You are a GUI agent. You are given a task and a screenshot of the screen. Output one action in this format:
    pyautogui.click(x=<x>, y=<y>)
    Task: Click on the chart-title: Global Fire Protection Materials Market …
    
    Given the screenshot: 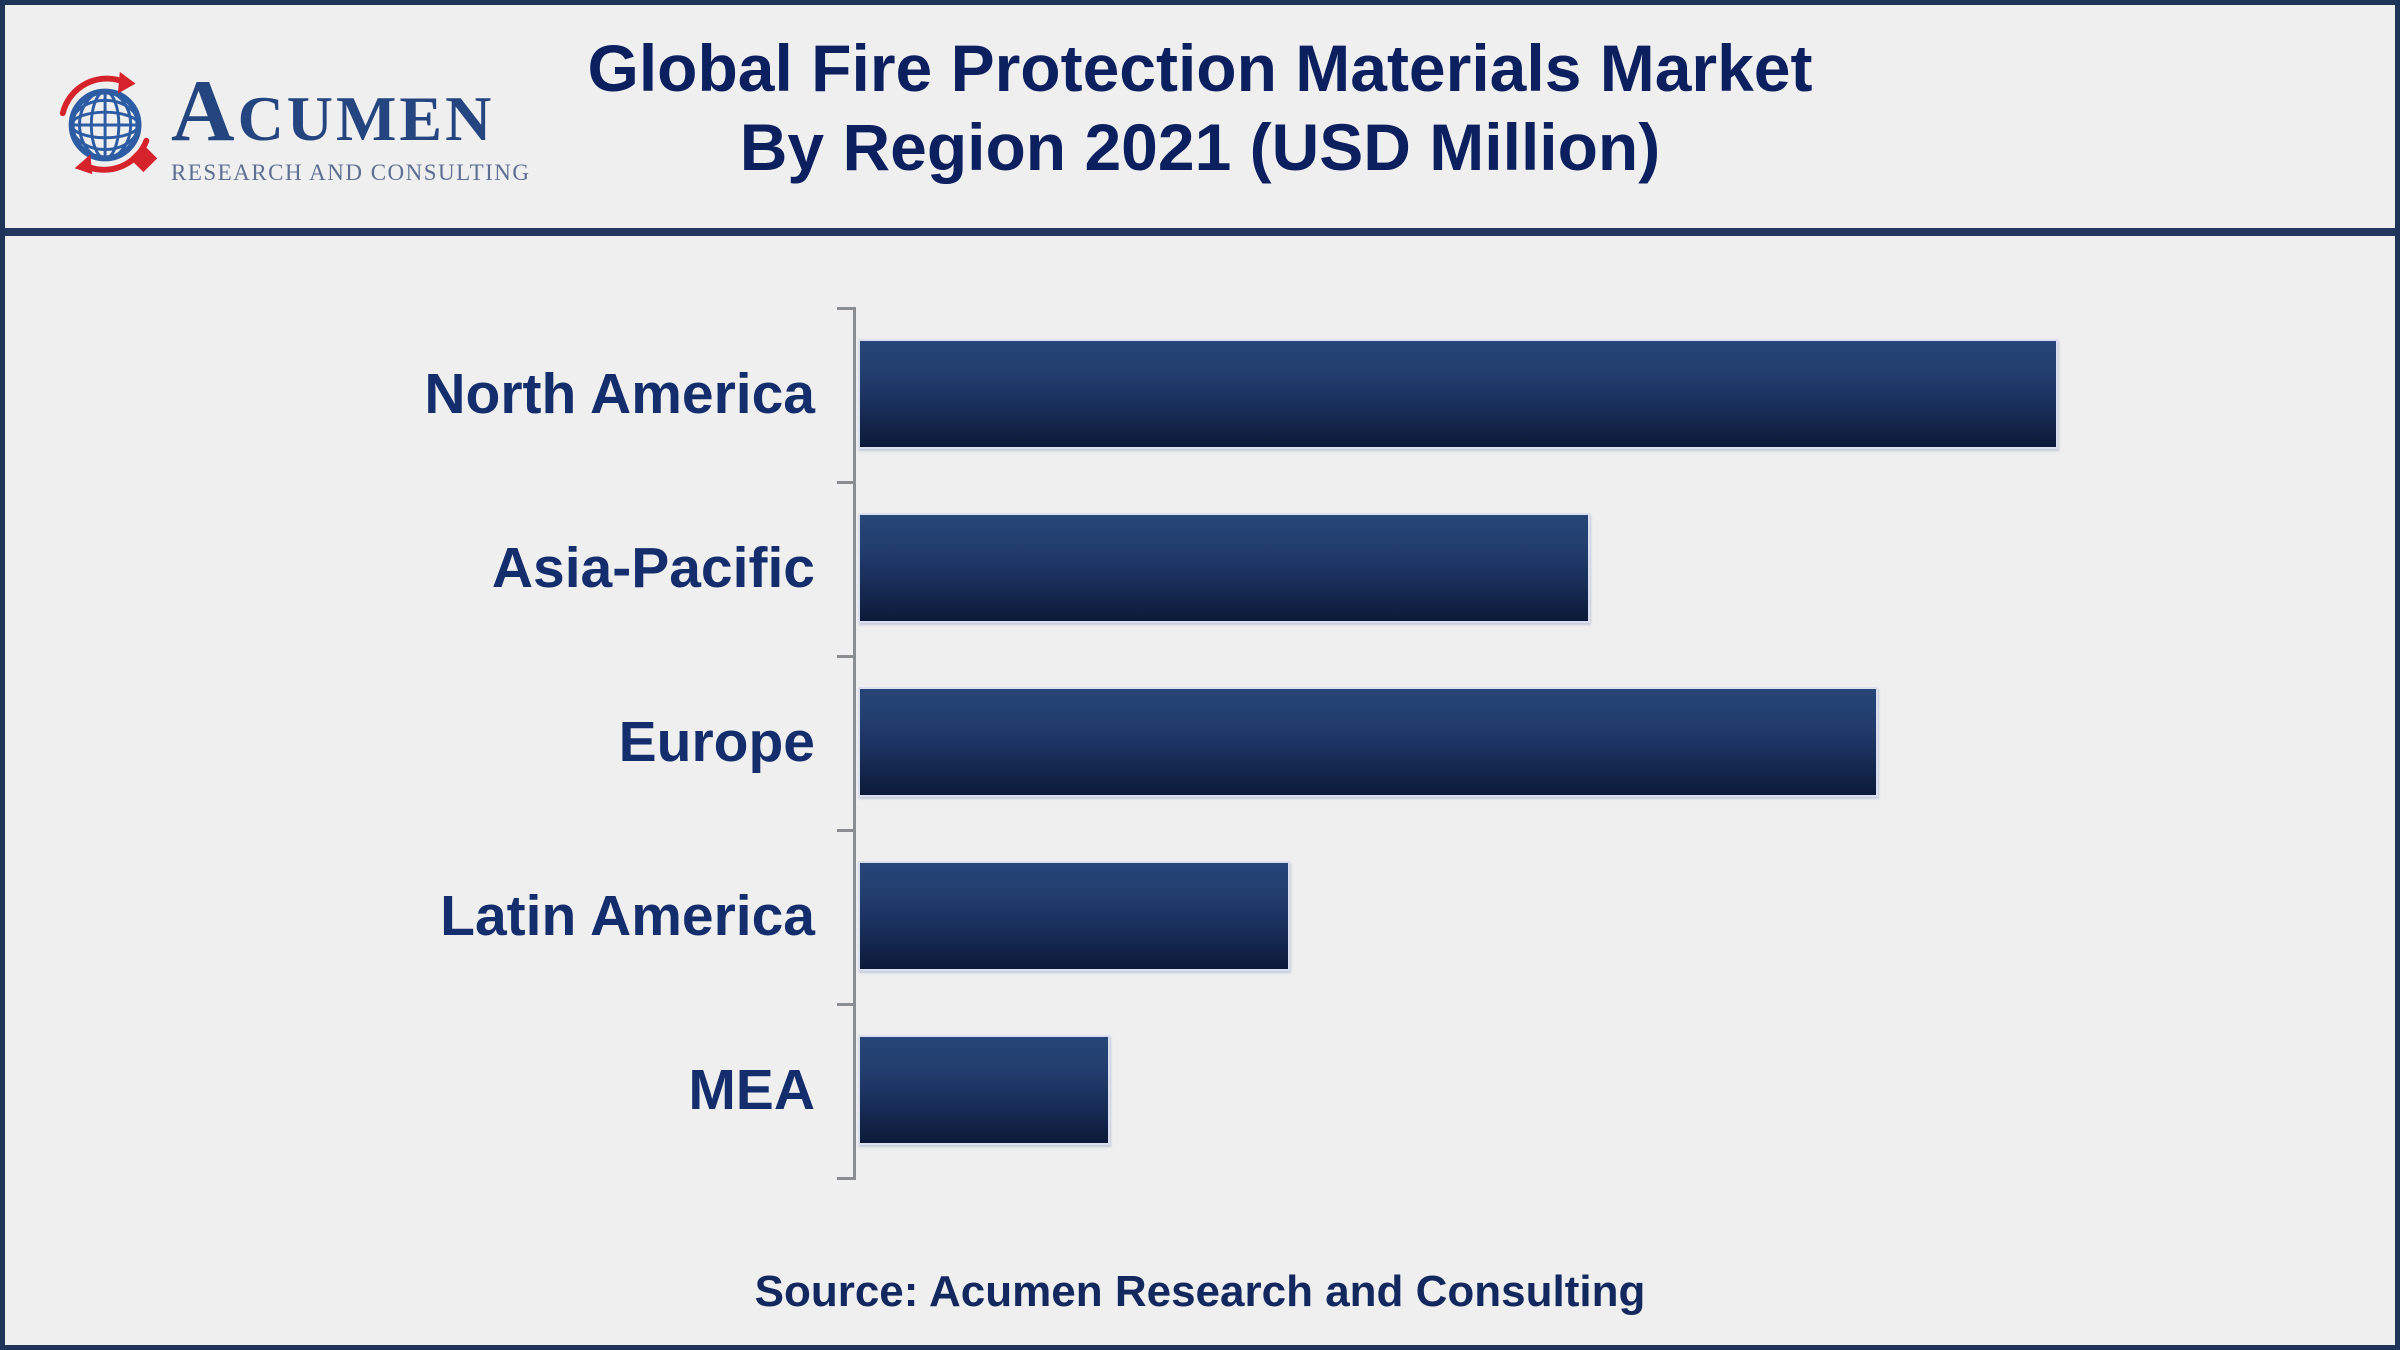 What is the action you would take?
    pyautogui.click(x=1200, y=108)
    